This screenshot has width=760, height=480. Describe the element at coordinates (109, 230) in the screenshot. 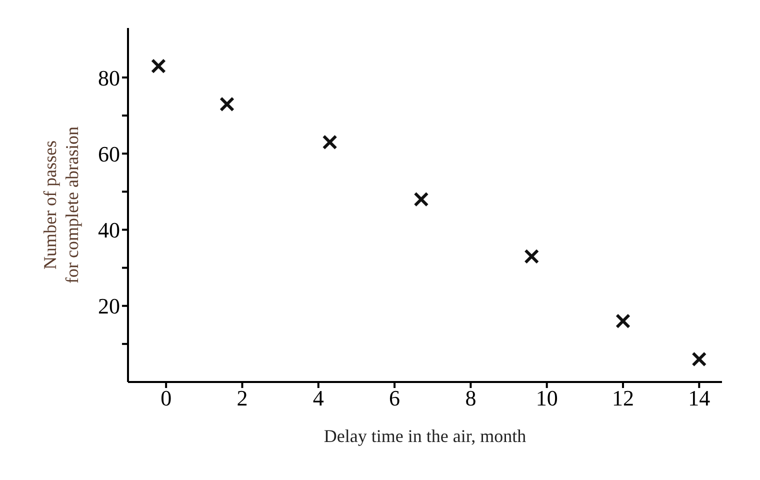

I see `y-tick-label: 40` at that location.